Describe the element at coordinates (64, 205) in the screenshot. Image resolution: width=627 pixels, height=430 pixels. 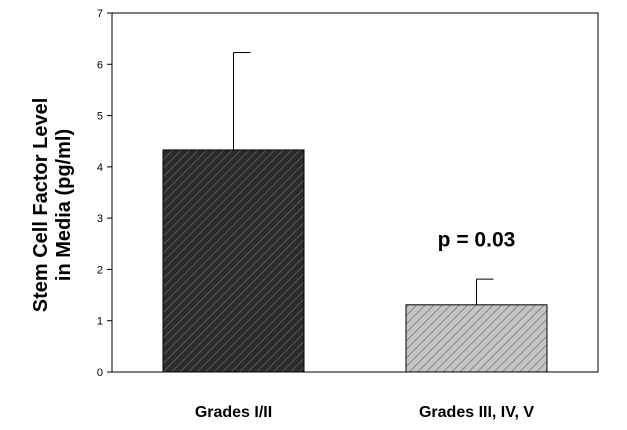
I see `y-axis-label-line-2: in Media (pg/ml)` at that location.